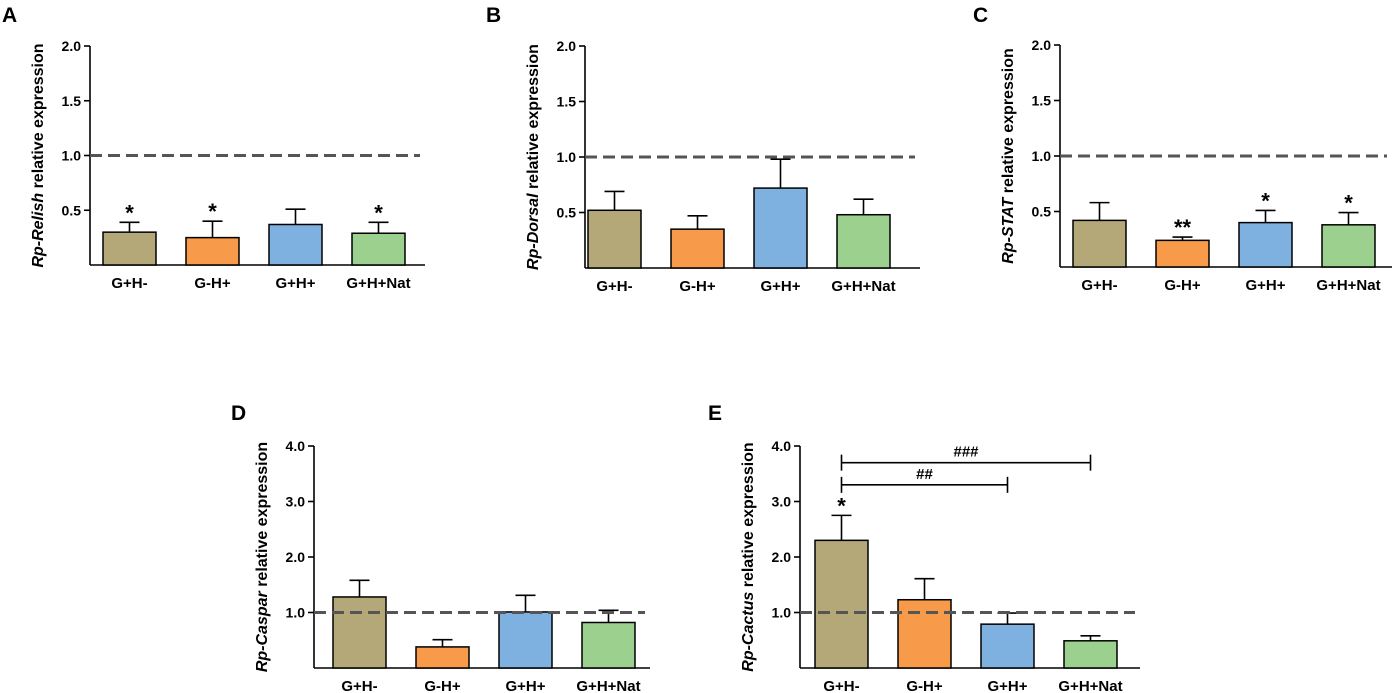 The width and height of the screenshot is (1394, 693). I want to click on y-axis-label: Rp-Relish relative expression, so click(38, 155).